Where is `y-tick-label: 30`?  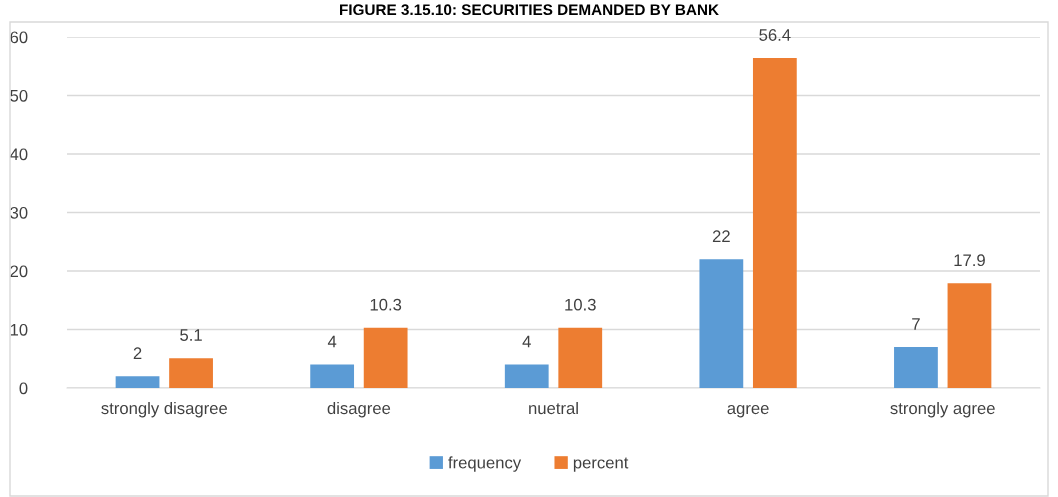 y-tick-label: 30 is located at coordinates (19, 212).